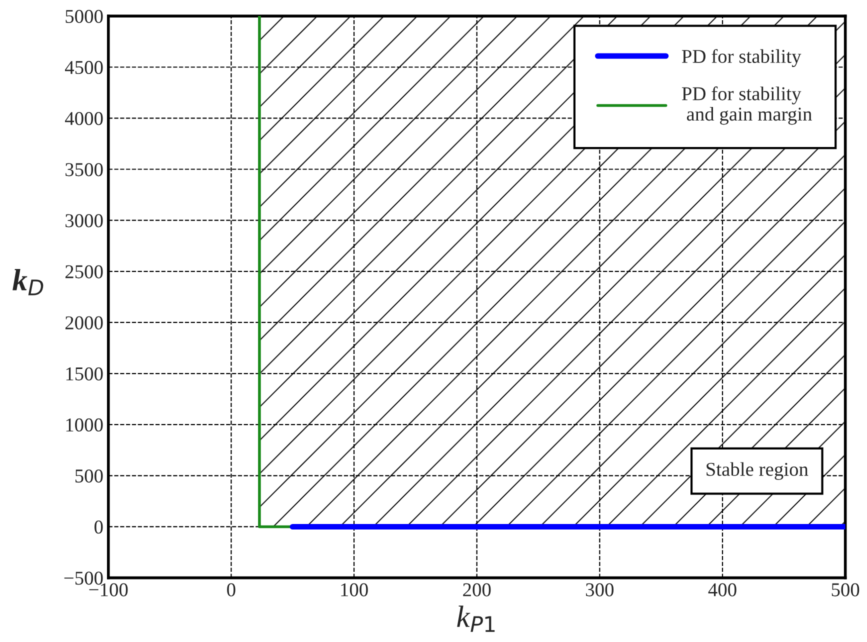 The image size is (867, 642). Describe the element at coordinates (477, 589) in the screenshot. I see `x-tick-label: 200` at that location.